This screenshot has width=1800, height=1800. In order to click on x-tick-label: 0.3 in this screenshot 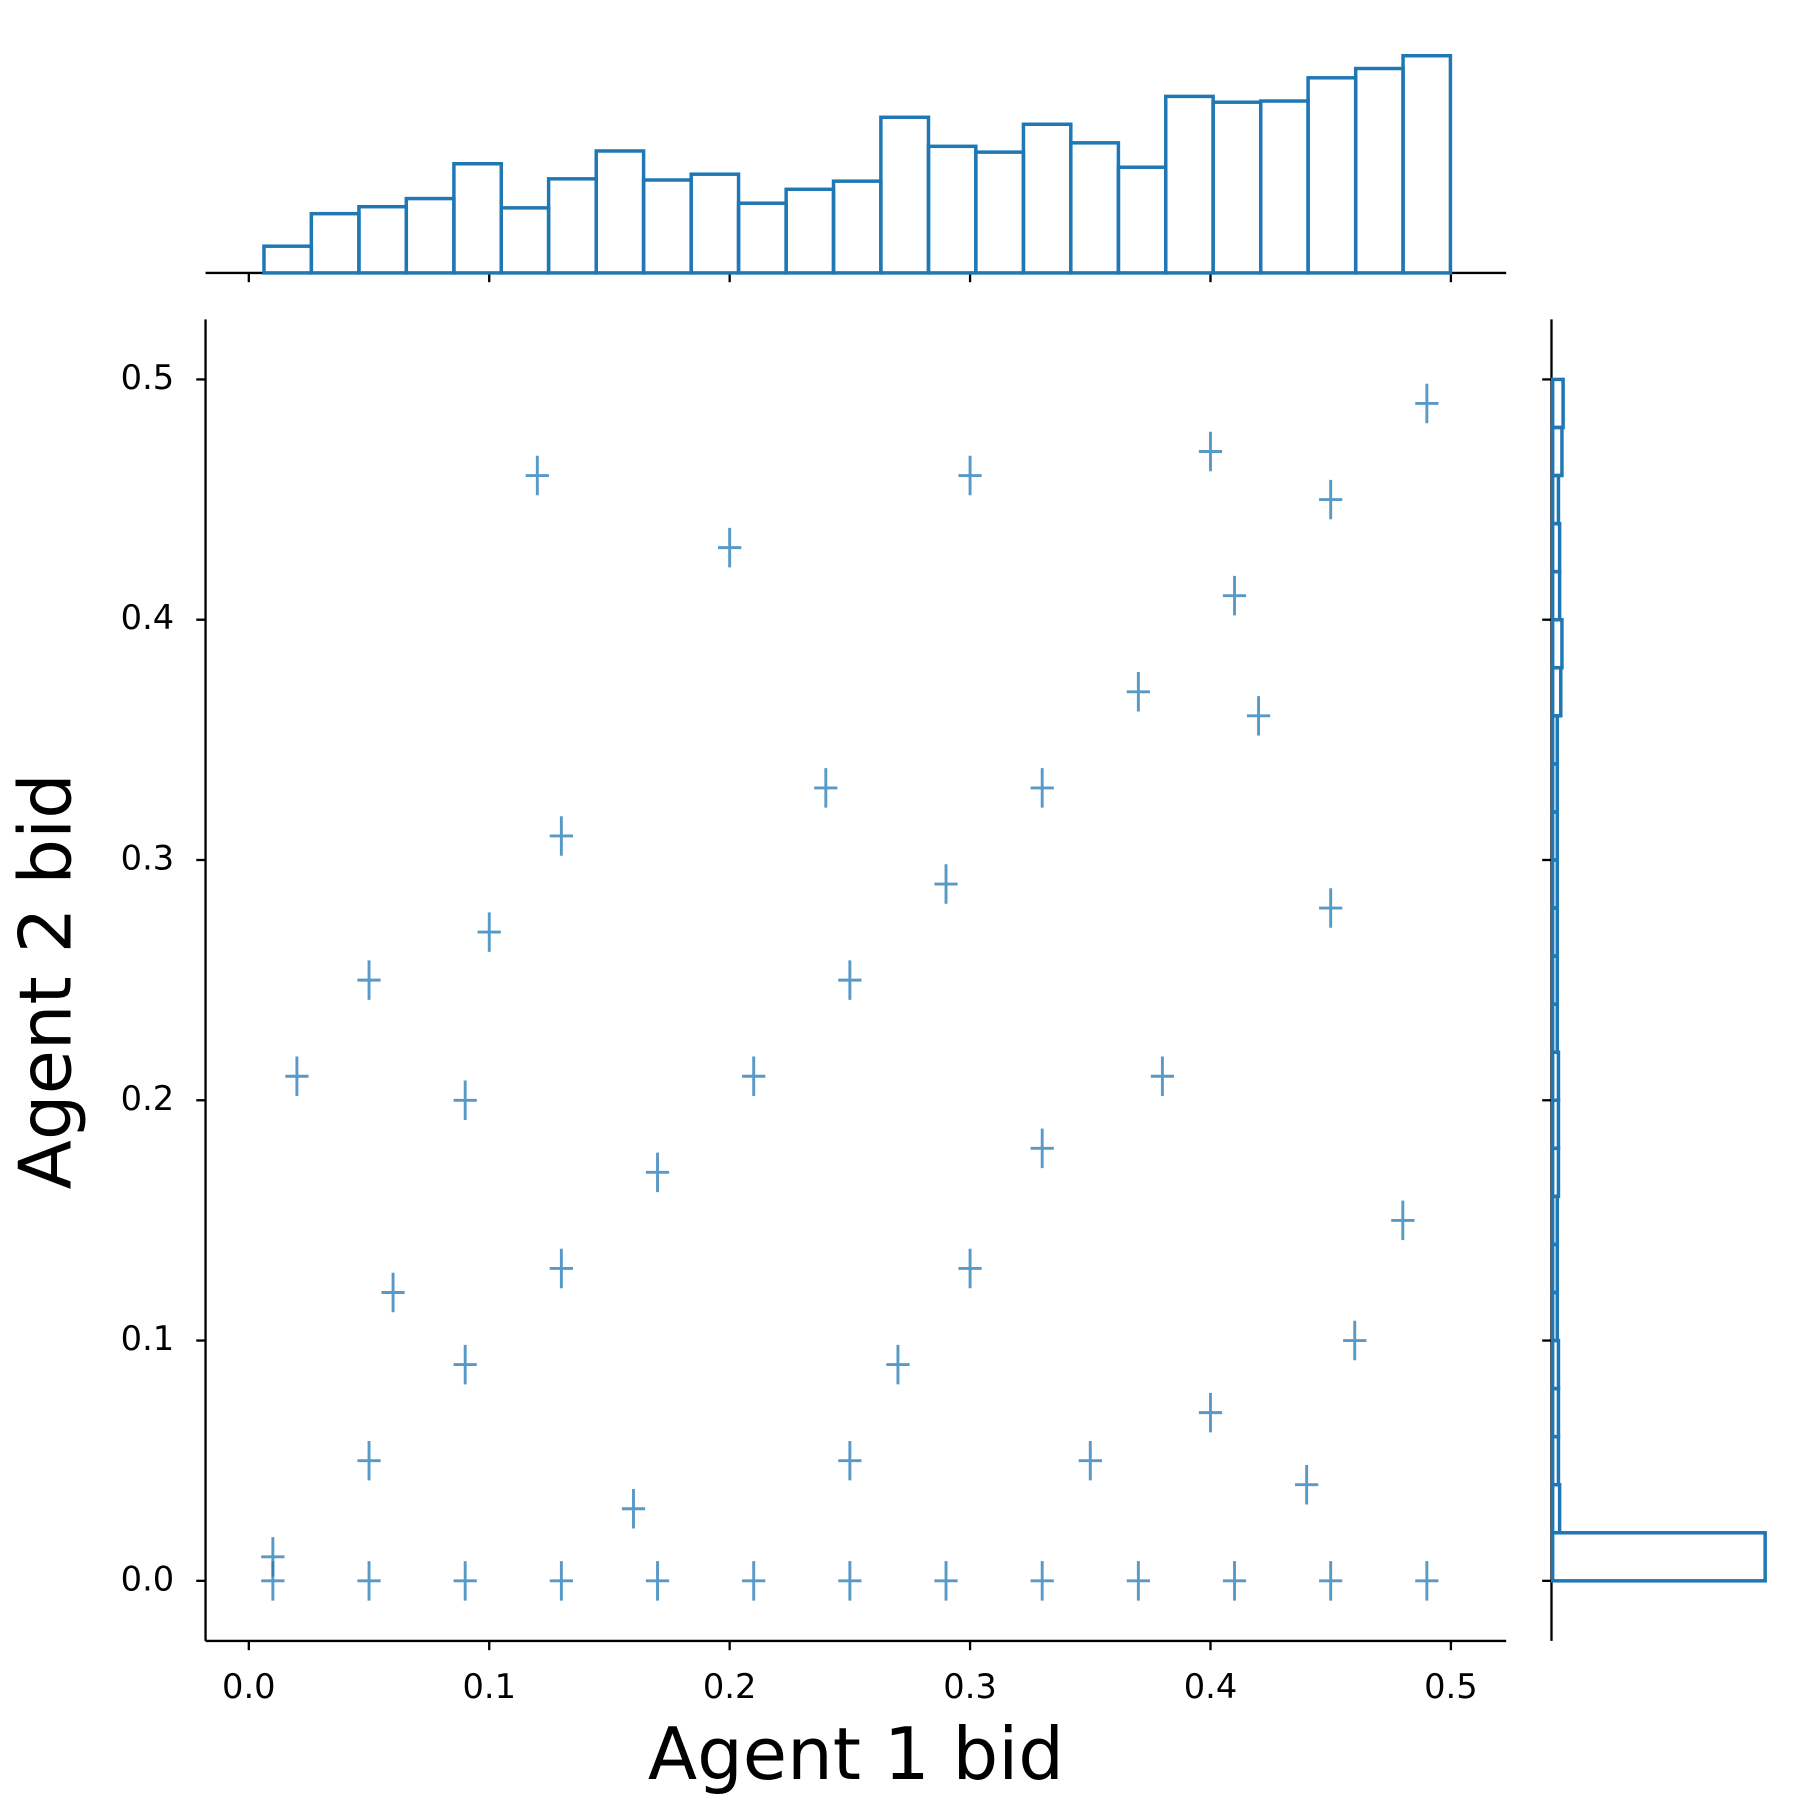, I will do `click(970, 1686)`.